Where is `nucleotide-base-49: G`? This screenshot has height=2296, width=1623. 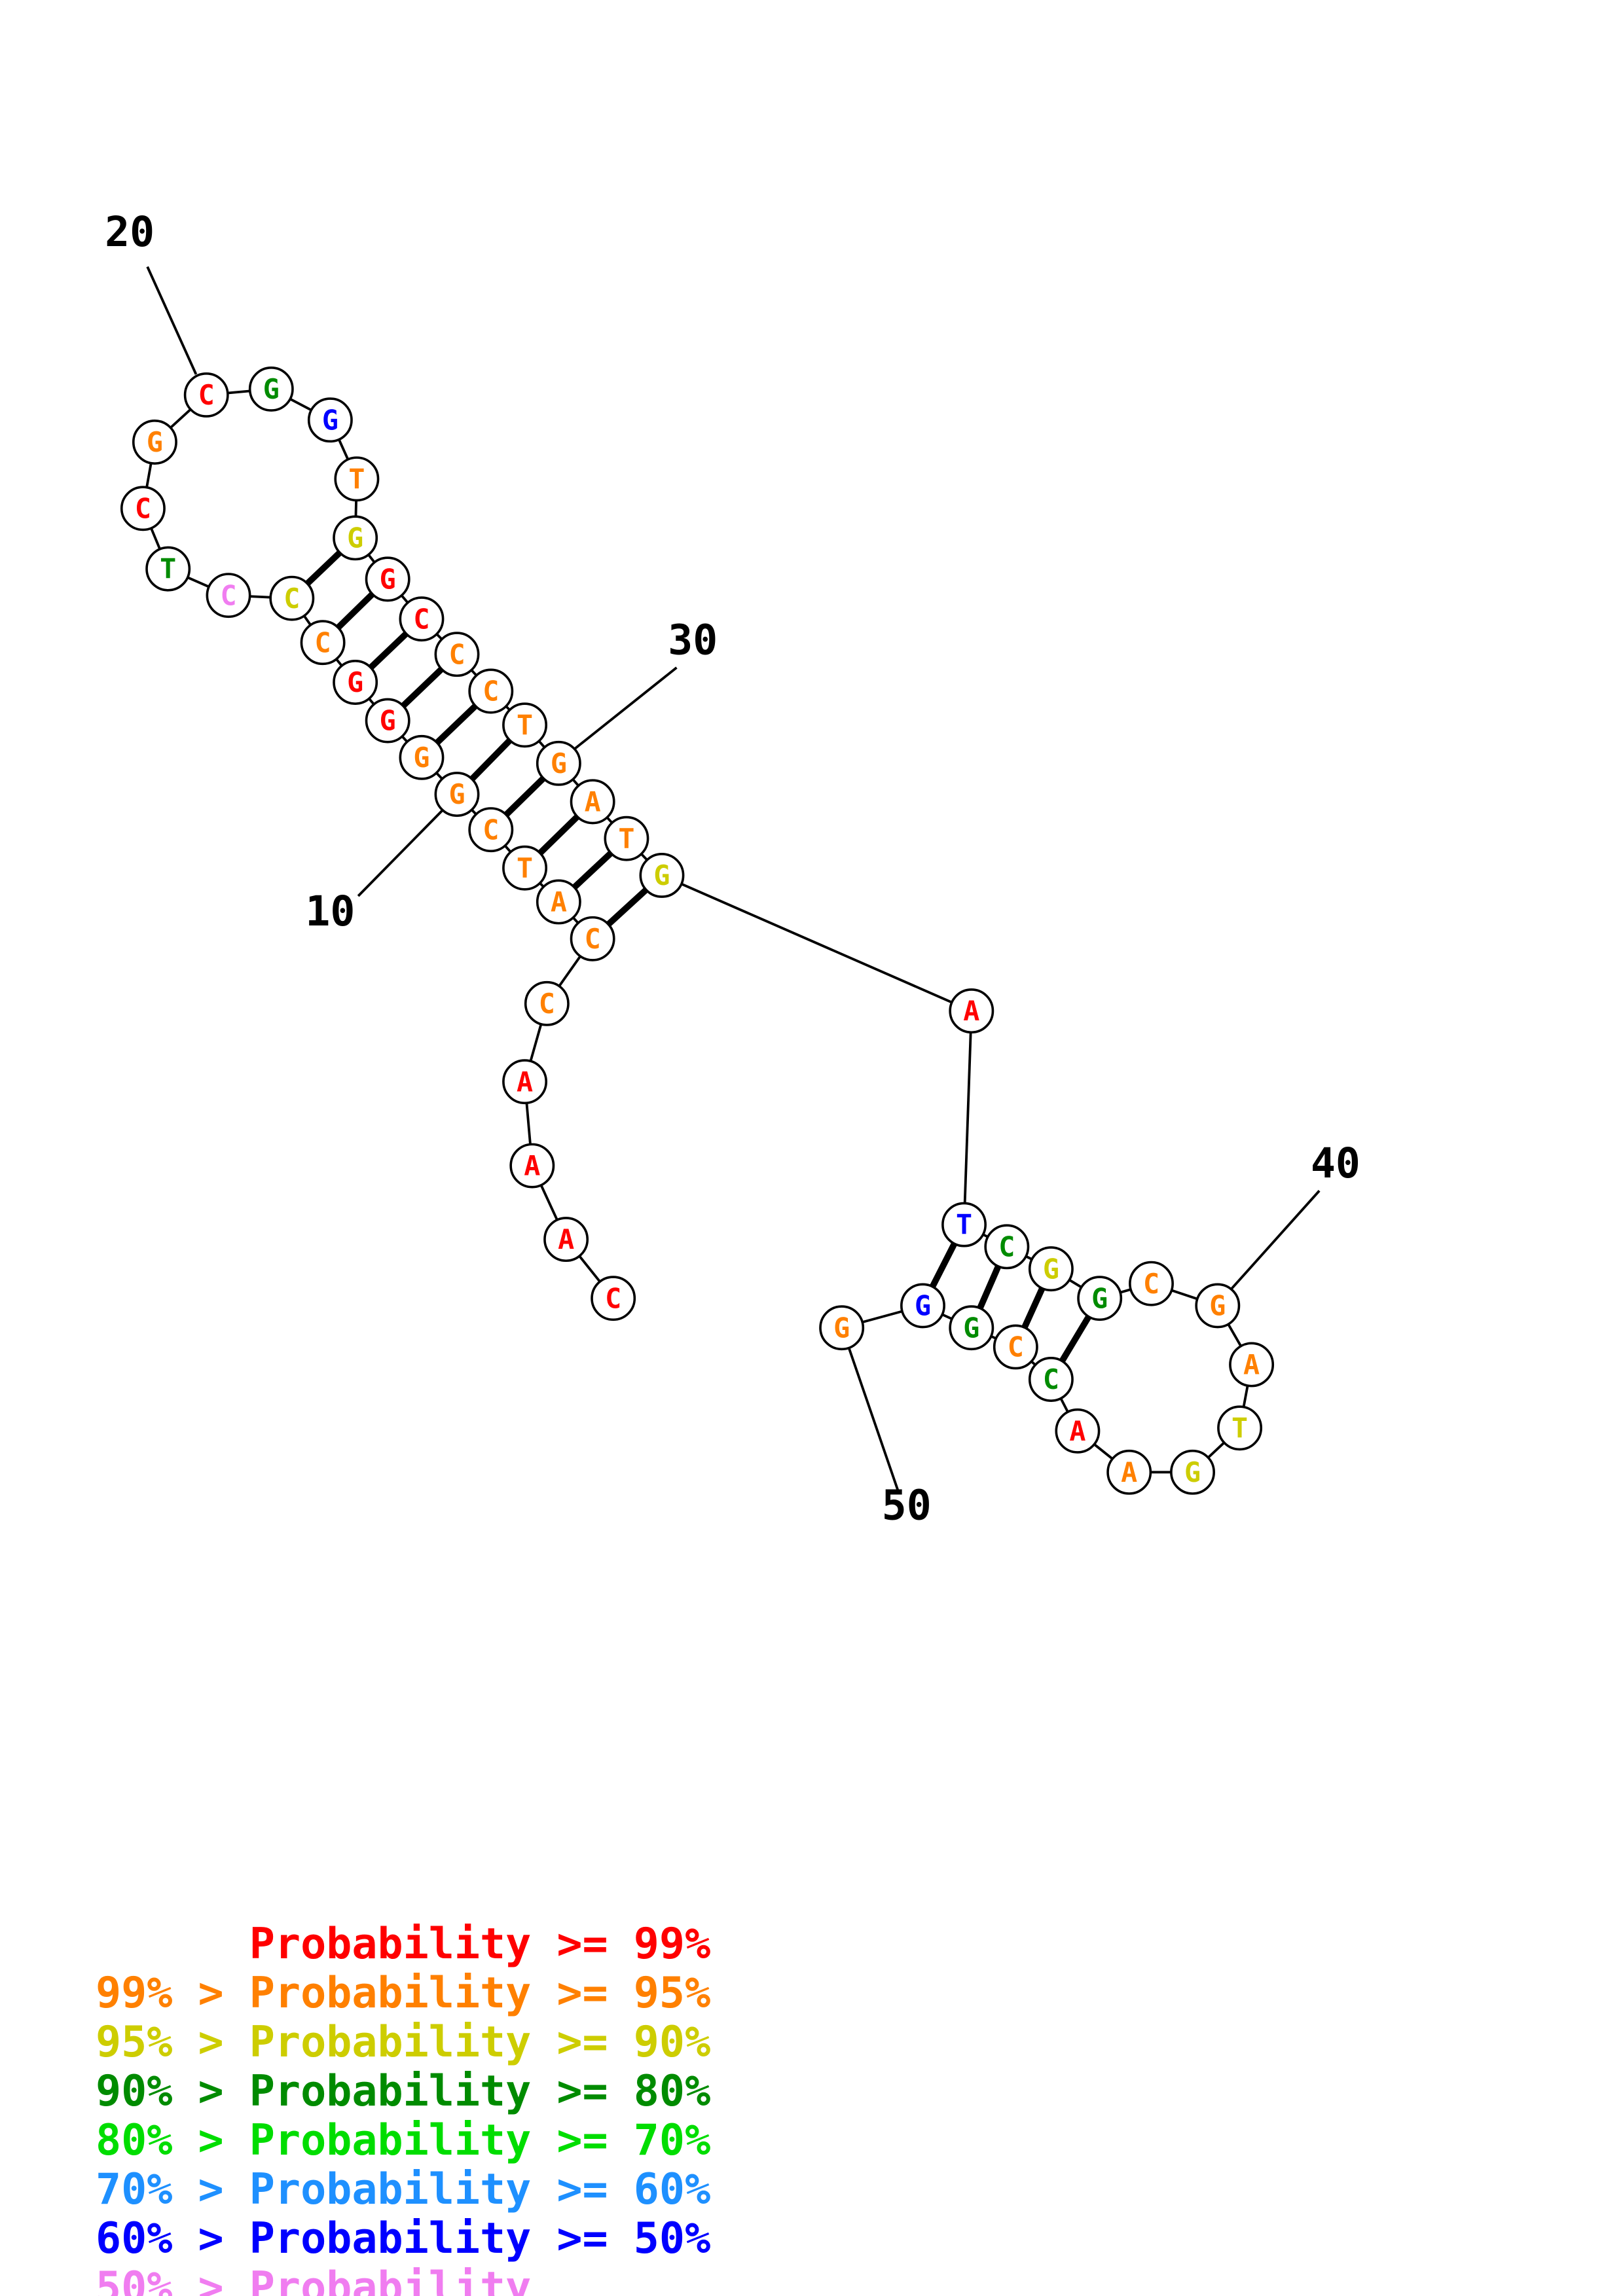
nucleotide-base-49: G is located at coordinates (923, 1306).